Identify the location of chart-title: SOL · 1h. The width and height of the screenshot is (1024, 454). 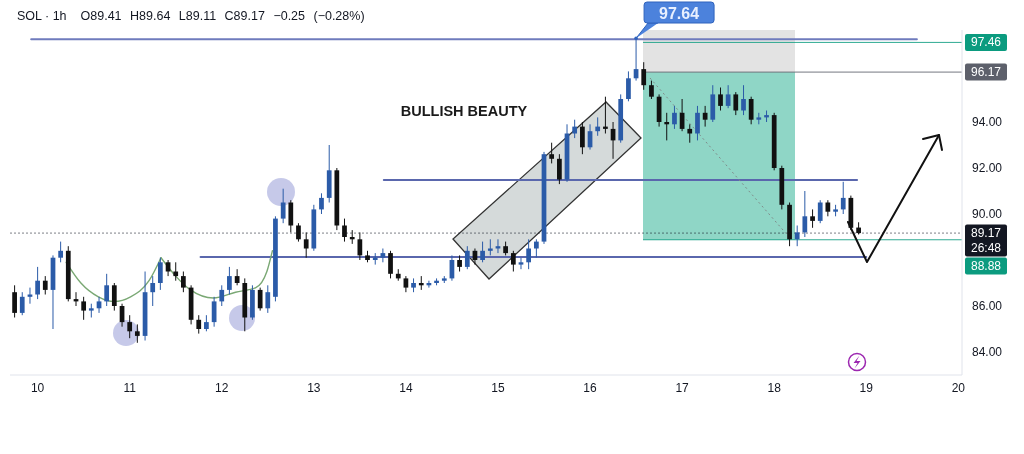
(42, 16).